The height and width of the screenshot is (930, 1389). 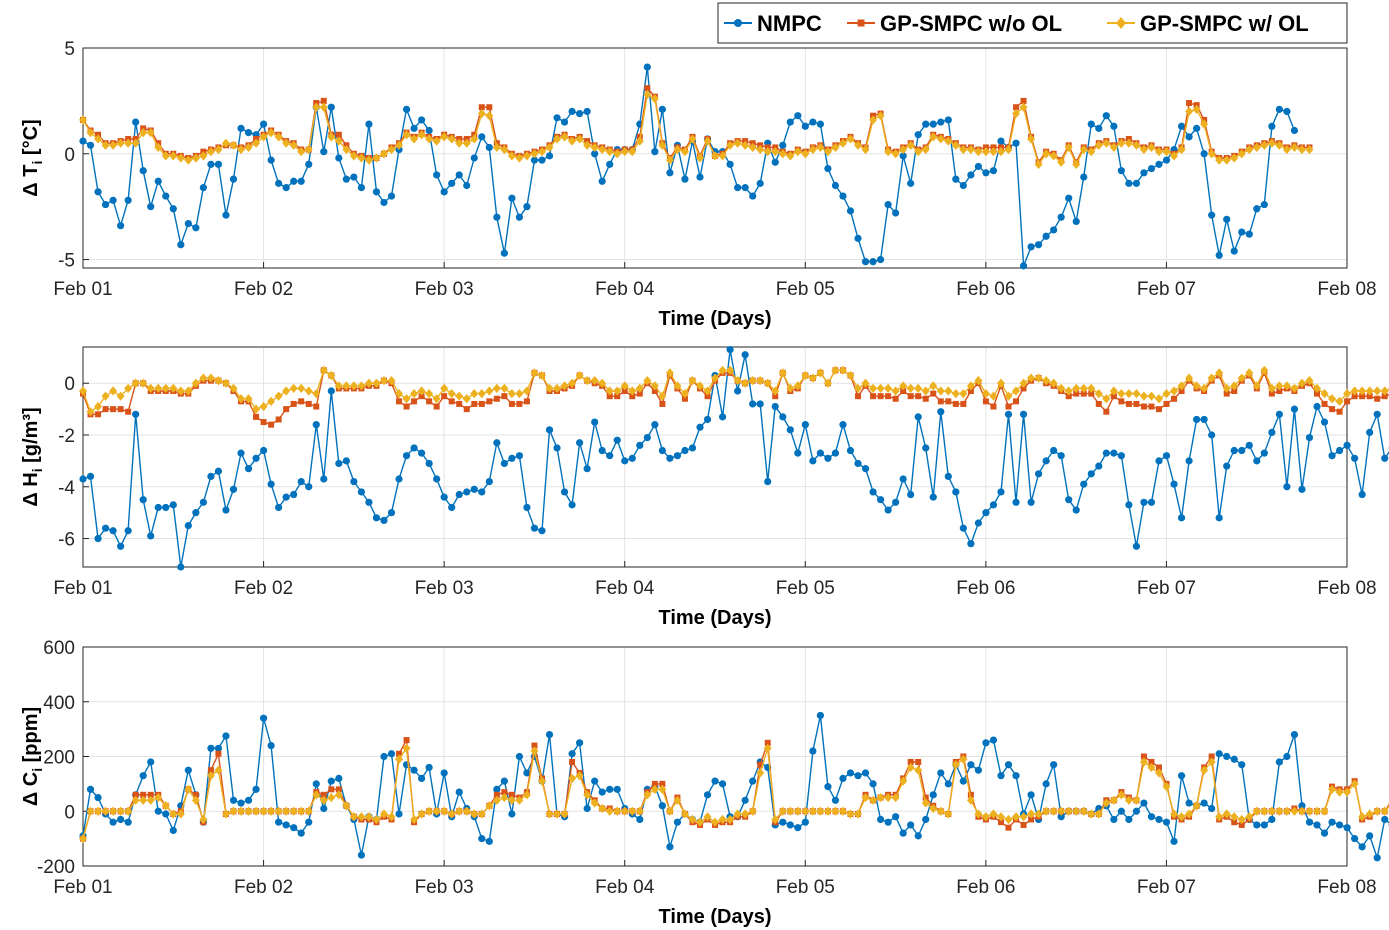 What do you see at coordinates (1166, 289) in the screenshot?
I see `x-tick-label: Feb 07` at bounding box center [1166, 289].